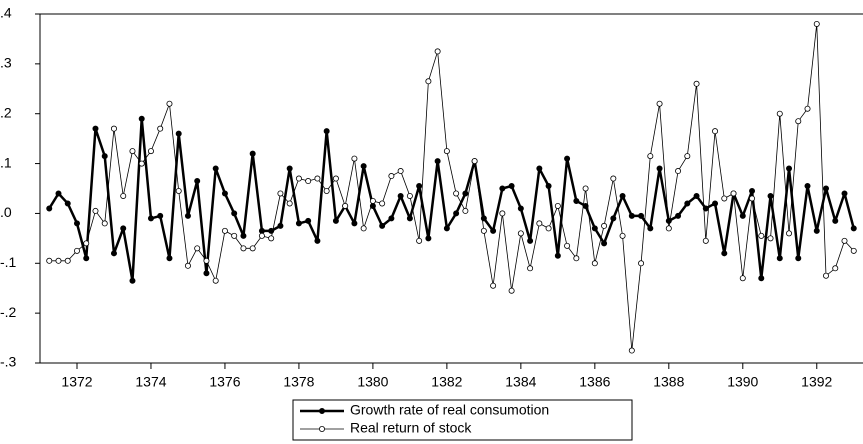  Describe the element at coordinates (6, 13) in the screenshot. I see `y-tick-label: .4` at that location.